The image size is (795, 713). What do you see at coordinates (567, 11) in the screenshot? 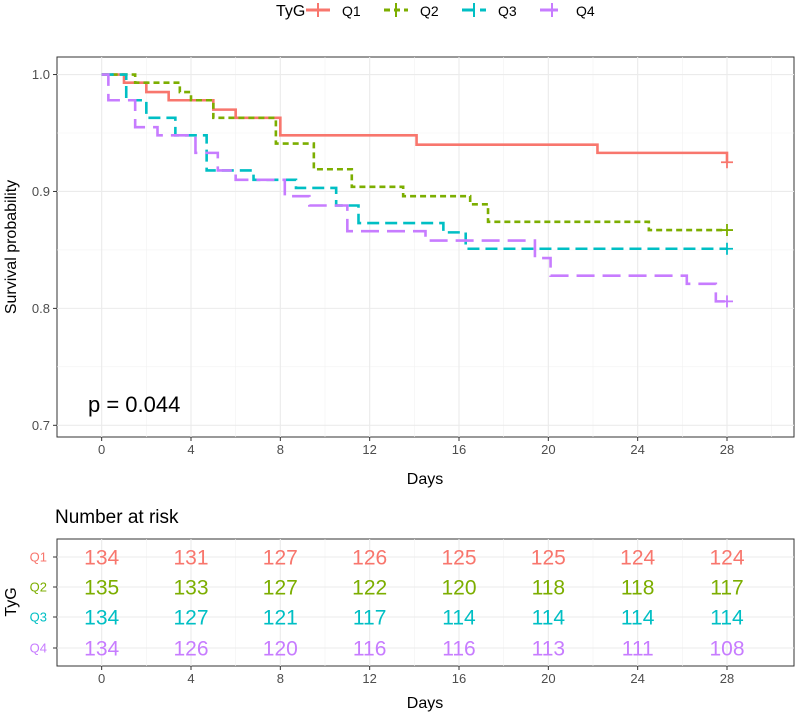
I see `legend-item-q4: Q4` at bounding box center [567, 11].